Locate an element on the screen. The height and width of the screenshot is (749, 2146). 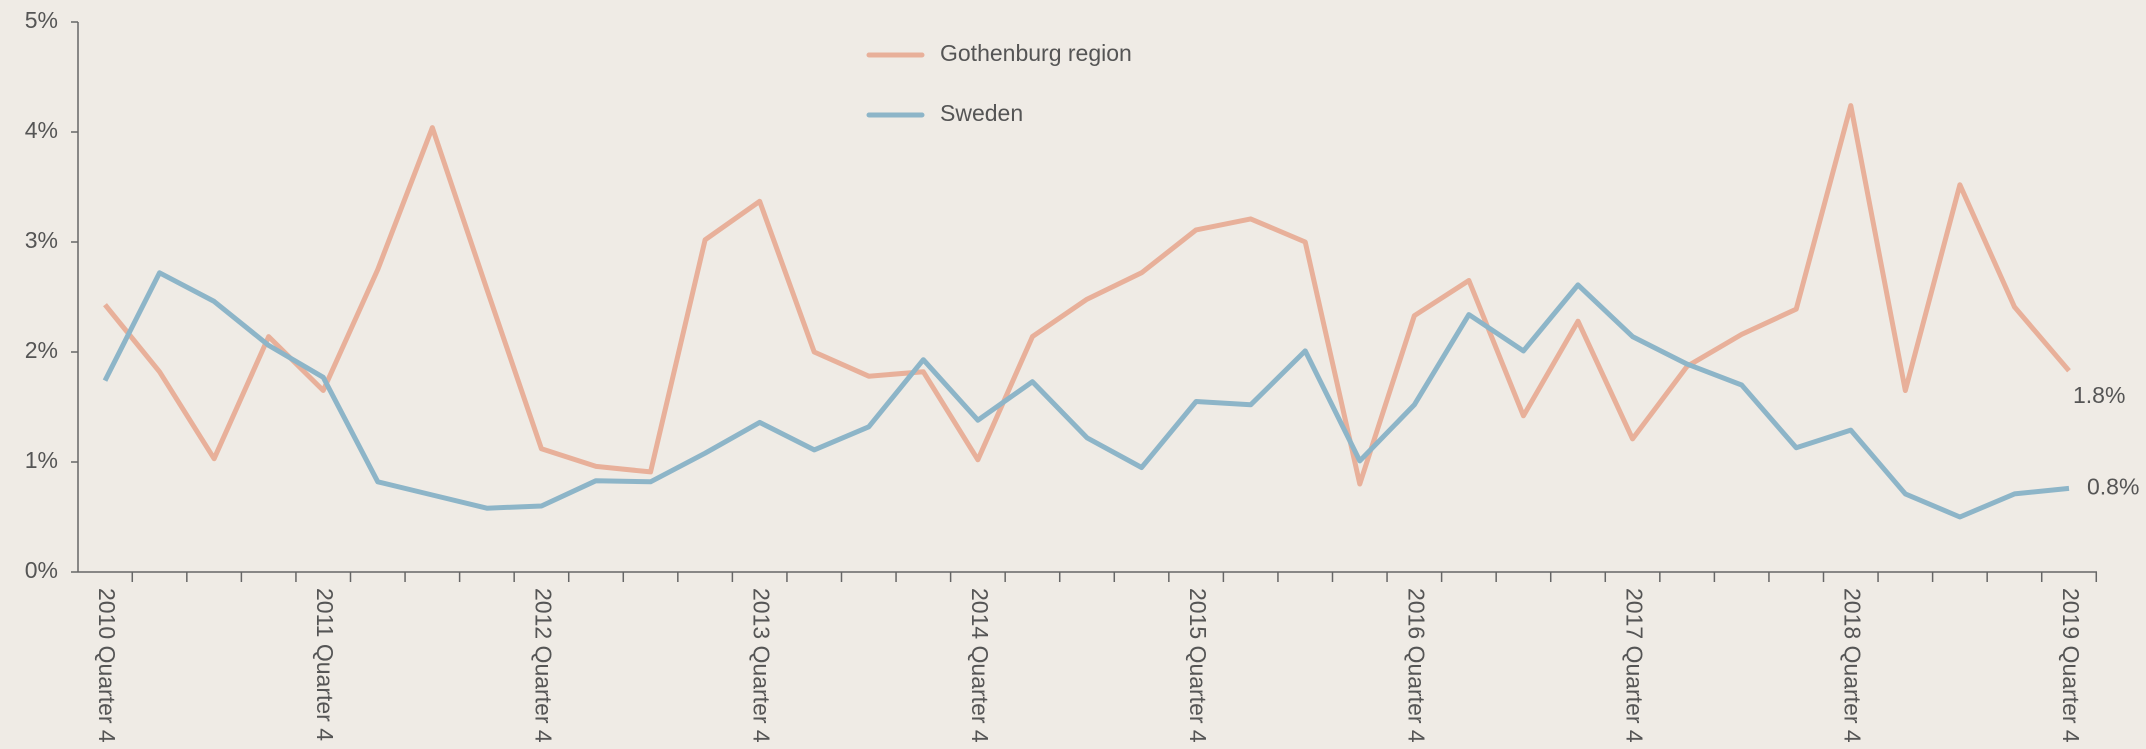
y-tick-label: 0% is located at coordinates (41, 570).